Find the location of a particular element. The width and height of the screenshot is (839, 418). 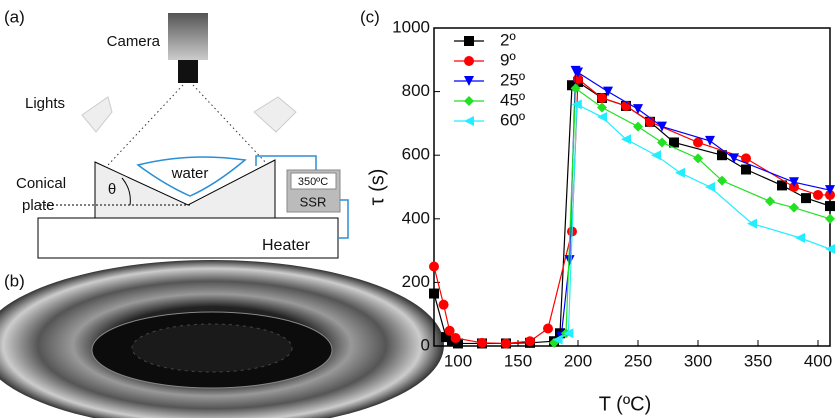

conical-plate is located at coordinates (185, 189).